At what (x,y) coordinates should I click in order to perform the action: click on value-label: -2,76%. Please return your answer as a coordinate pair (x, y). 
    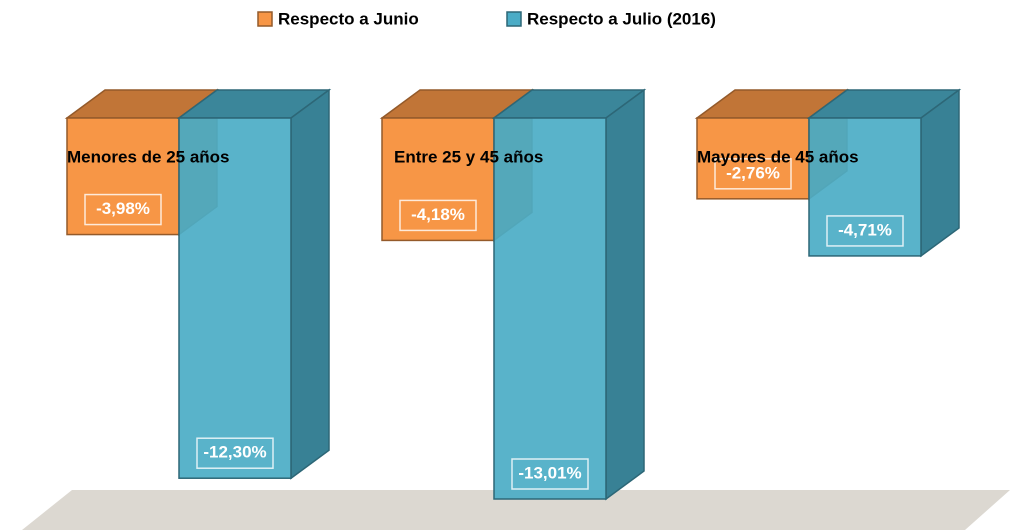
    Looking at the image, I should click on (753, 172).